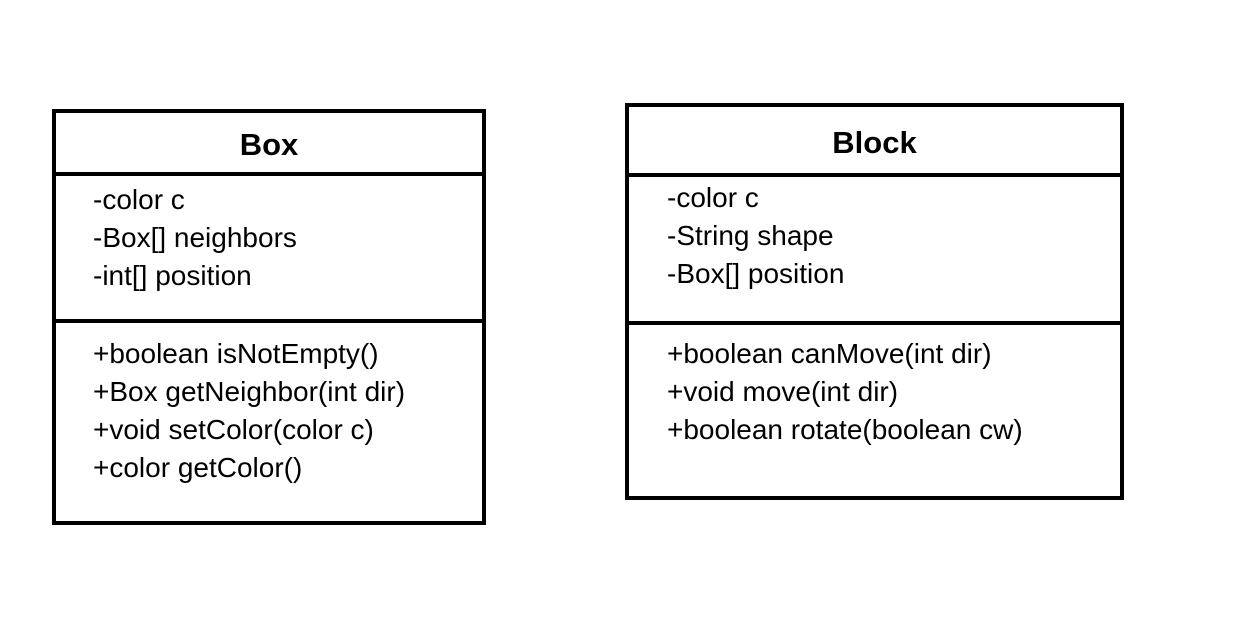  Describe the element at coordinates (874, 142) in the screenshot. I see `class-name: Block` at that location.